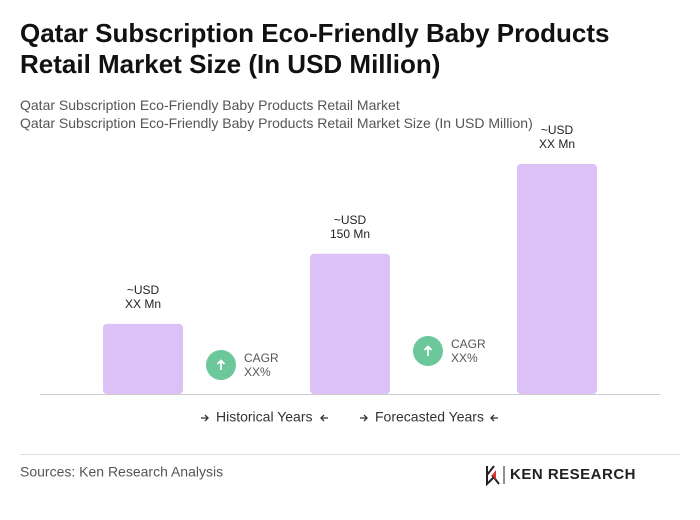 Image resolution: width=700 pixels, height=520 pixels. What do you see at coordinates (264, 417) in the screenshot?
I see `legend-label: Historical Years` at bounding box center [264, 417].